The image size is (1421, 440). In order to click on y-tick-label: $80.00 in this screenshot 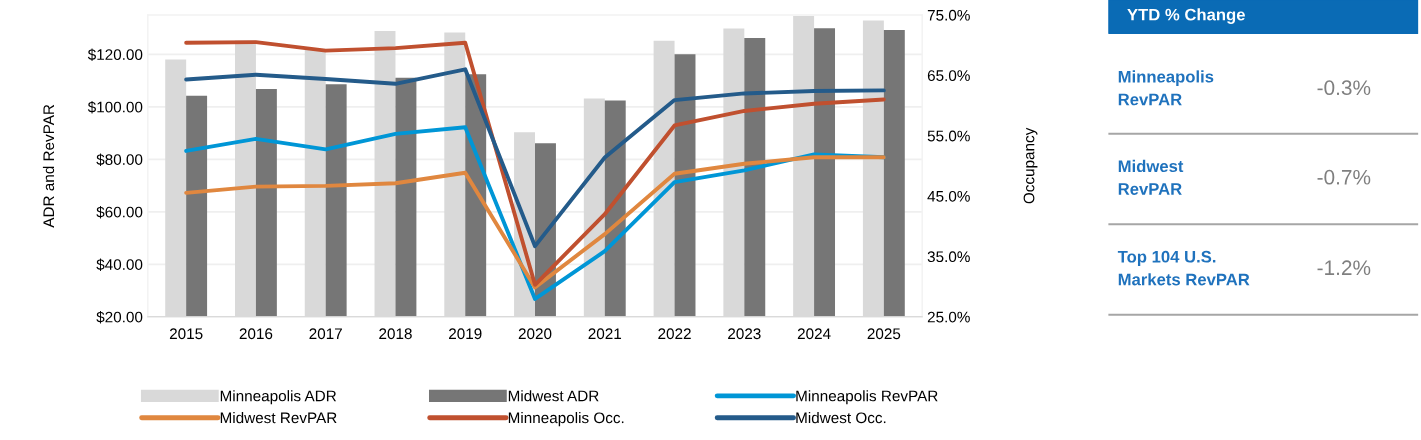, I will do `click(119, 159)`.